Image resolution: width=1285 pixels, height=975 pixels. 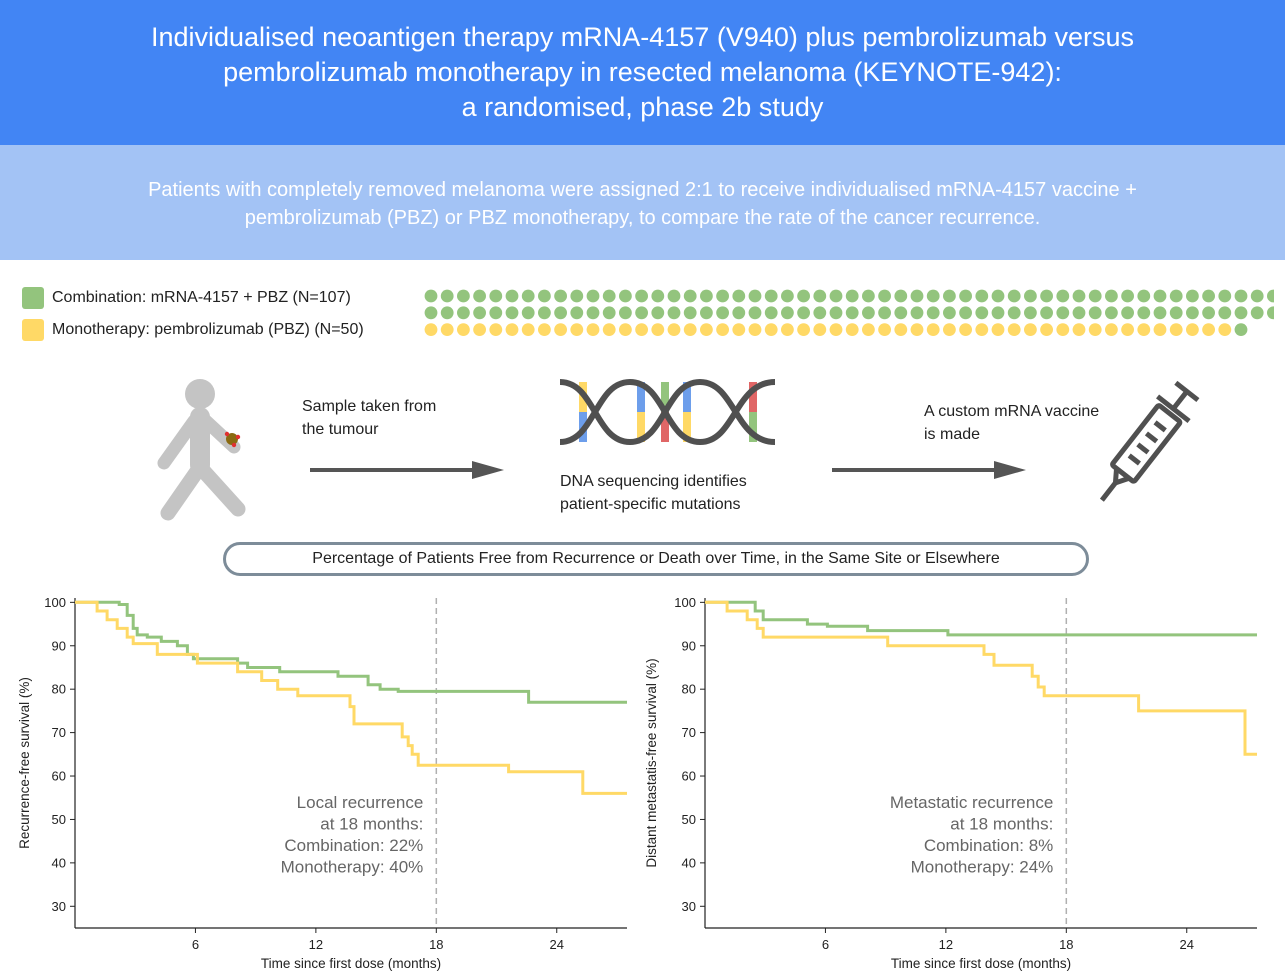 I want to click on x-tick-label: 24, so click(x=1187, y=944).